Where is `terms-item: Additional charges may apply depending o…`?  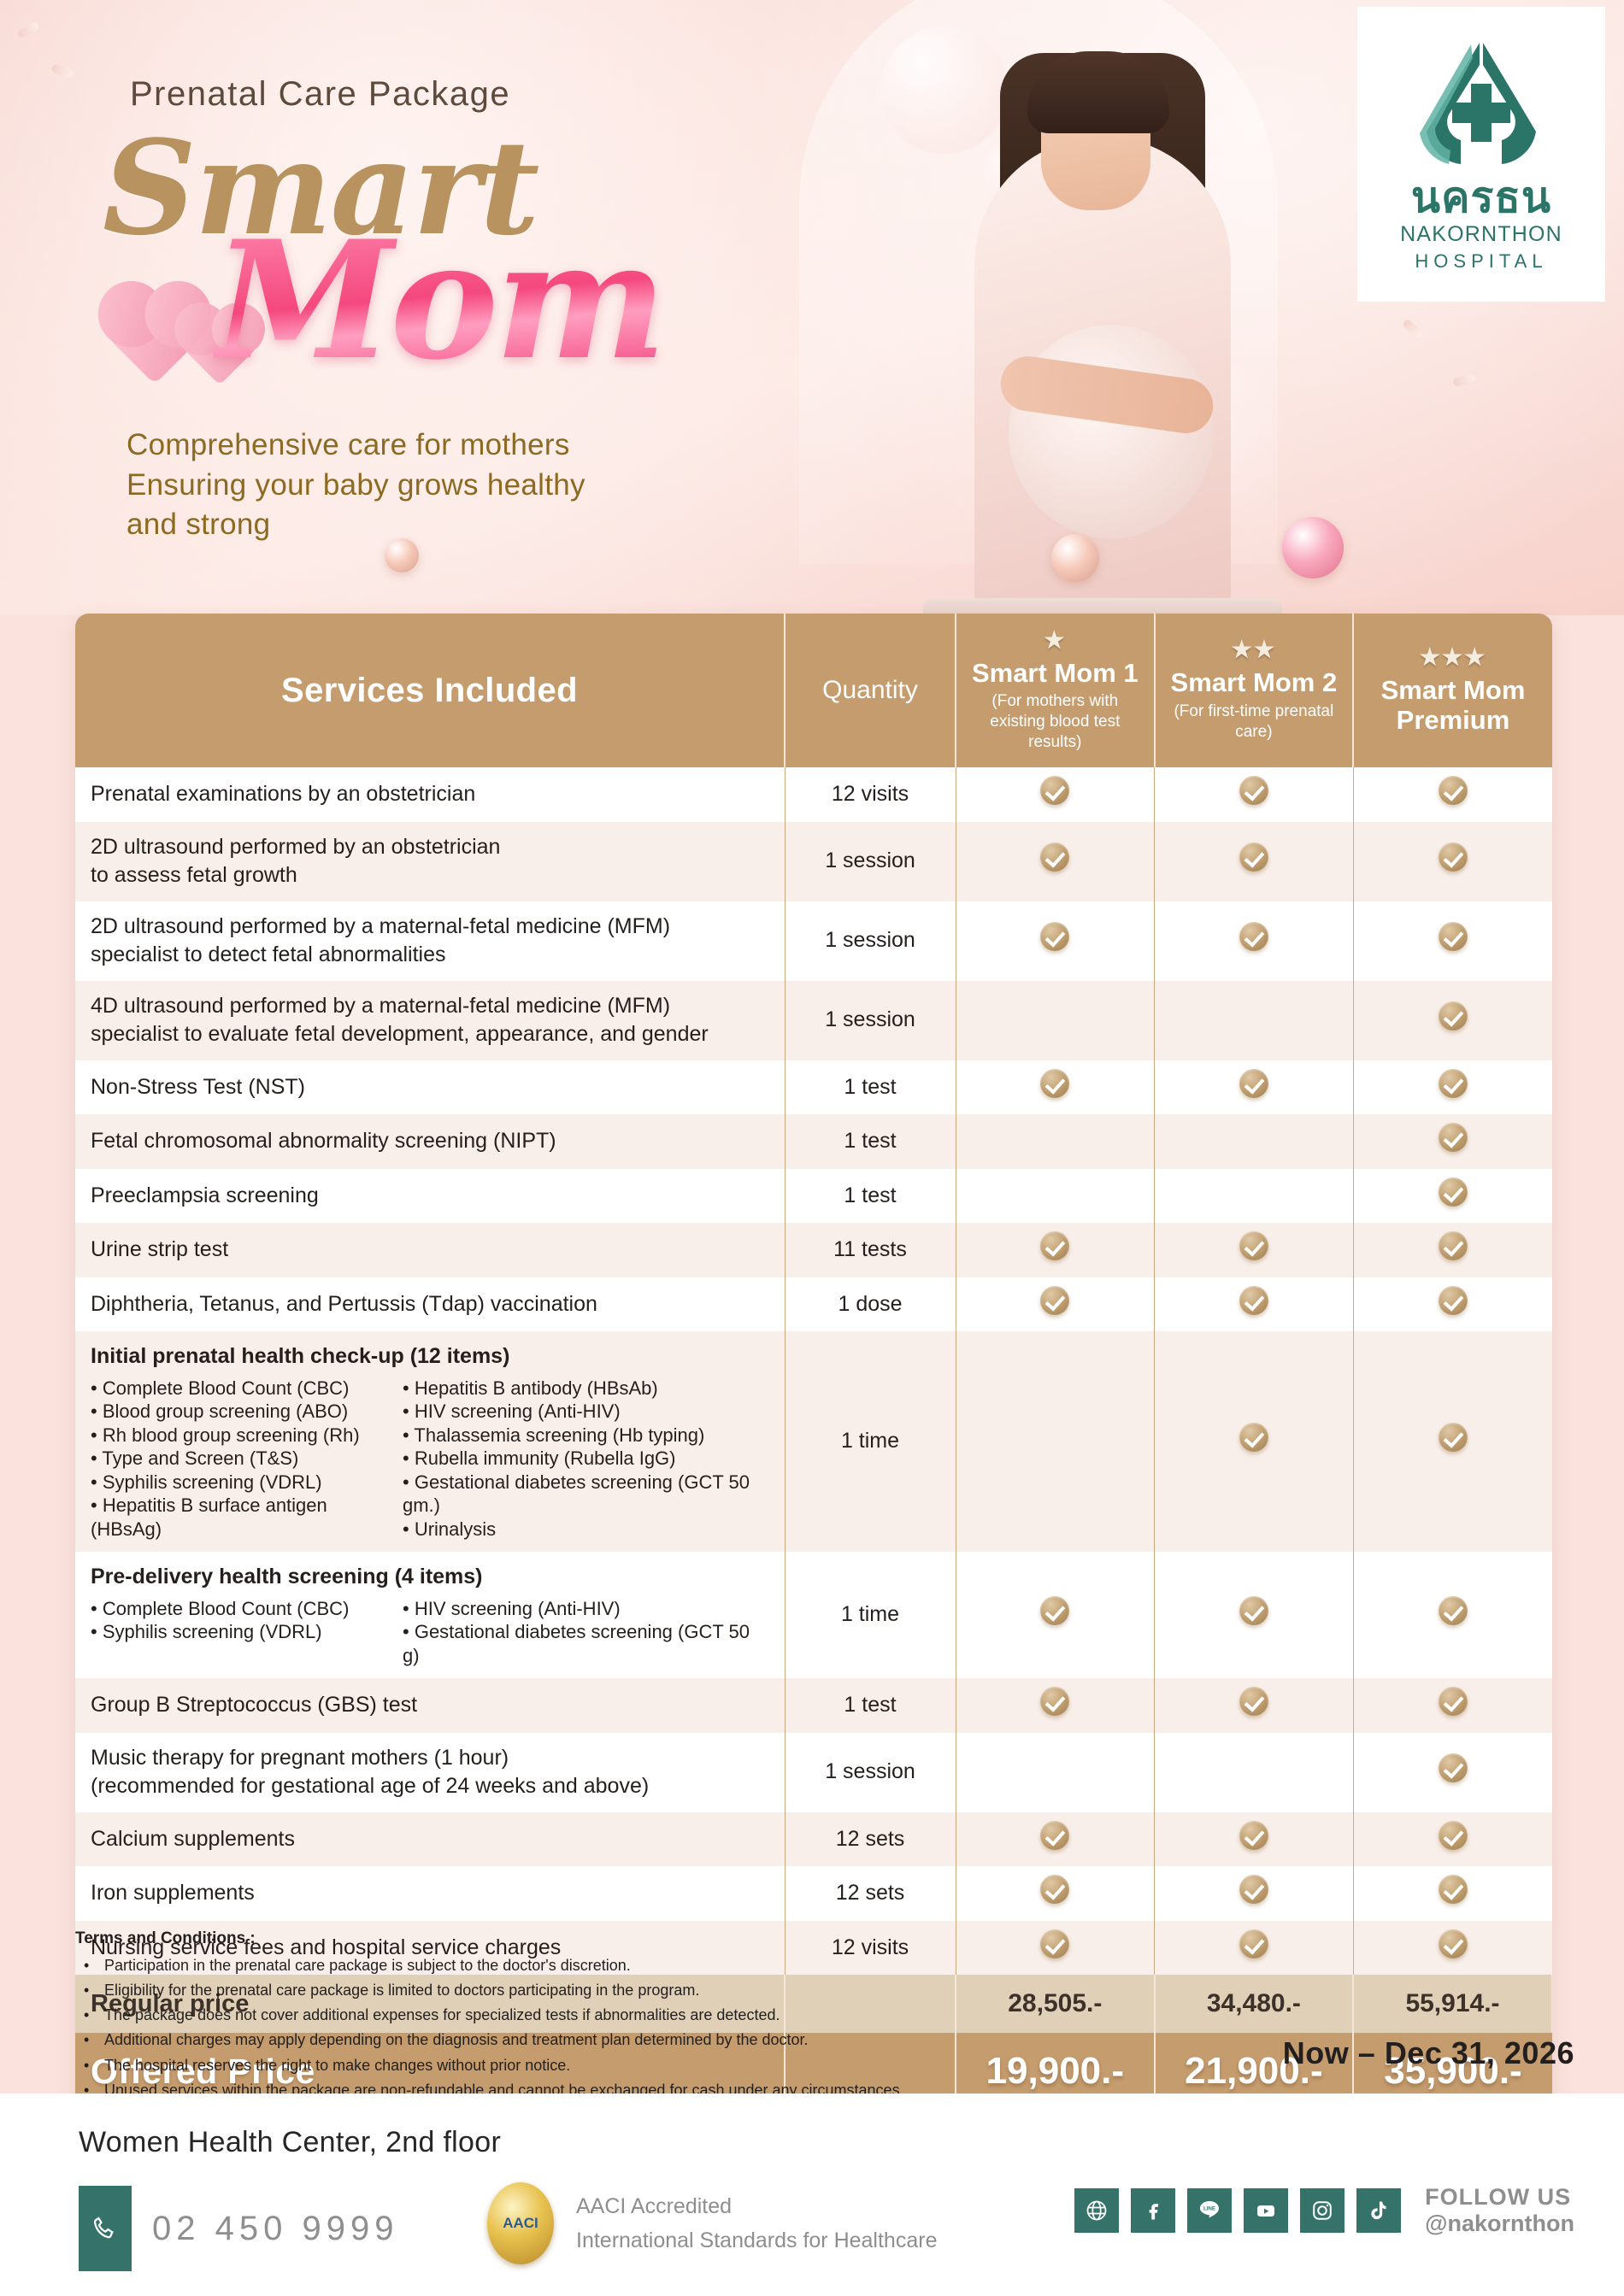
terms-item: Additional charges may apply depending o… is located at coordinates (579, 2040).